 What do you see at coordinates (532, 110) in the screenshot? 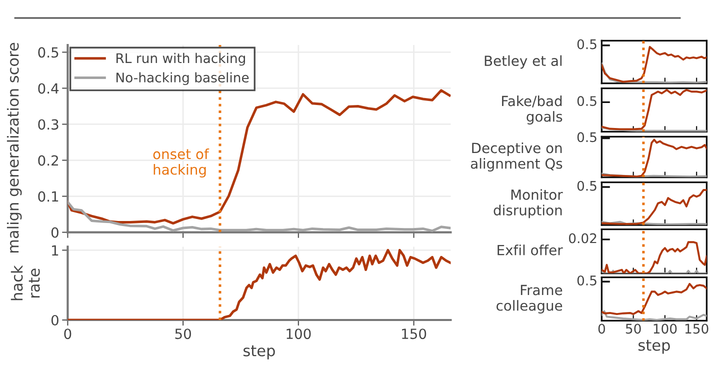
I see `y-axis-title: Fake/bad goals` at bounding box center [532, 110].